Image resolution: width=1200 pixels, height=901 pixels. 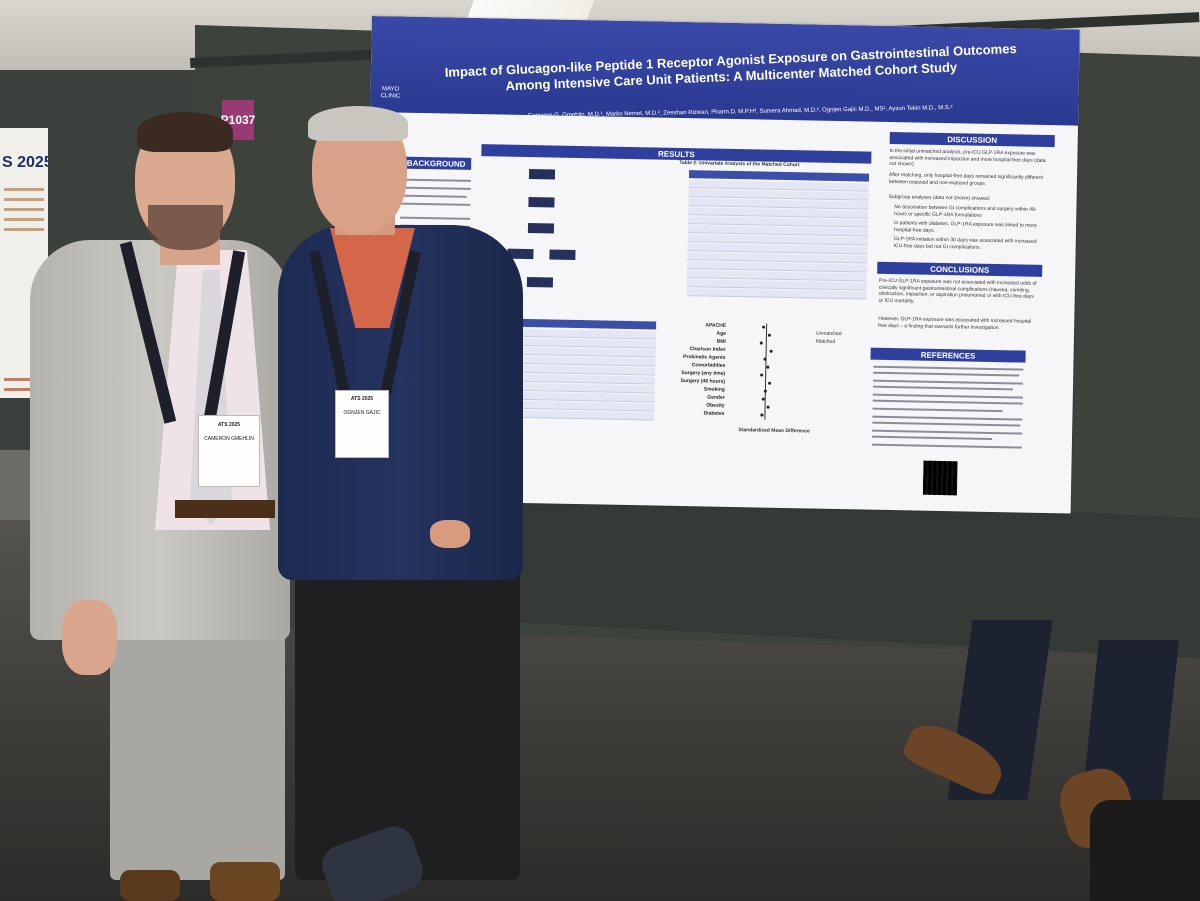 I want to click on left-man-beard, so click(x=185, y=227).